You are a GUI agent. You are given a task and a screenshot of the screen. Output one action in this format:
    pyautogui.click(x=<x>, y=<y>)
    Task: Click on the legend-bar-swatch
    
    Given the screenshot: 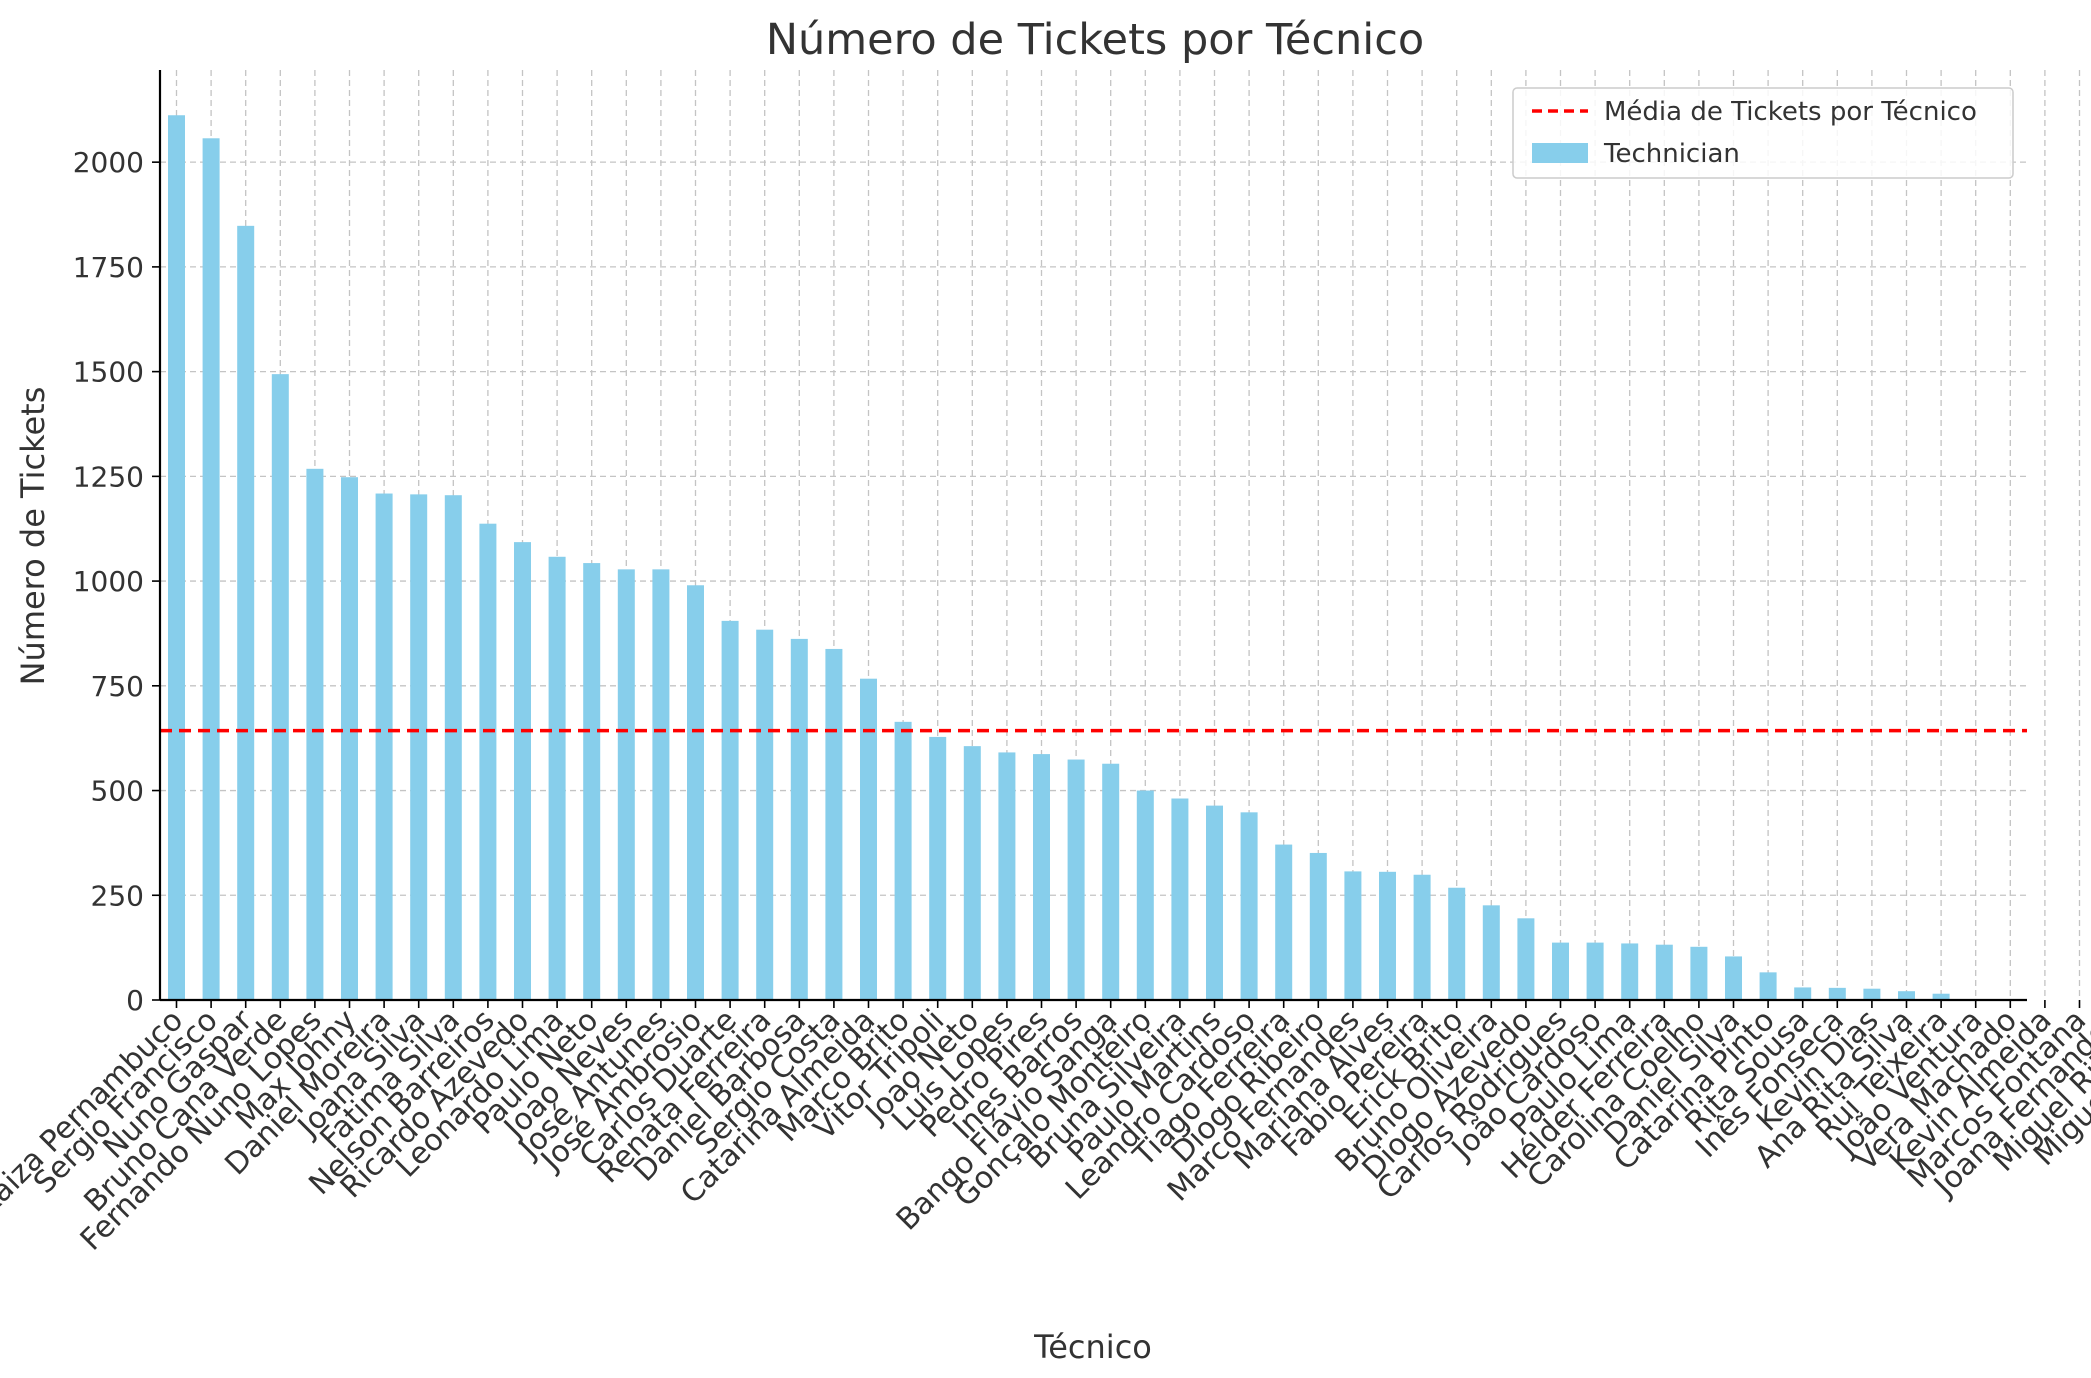 What is the action you would take?
    pyautogui.click(x=1560, y=153)
    